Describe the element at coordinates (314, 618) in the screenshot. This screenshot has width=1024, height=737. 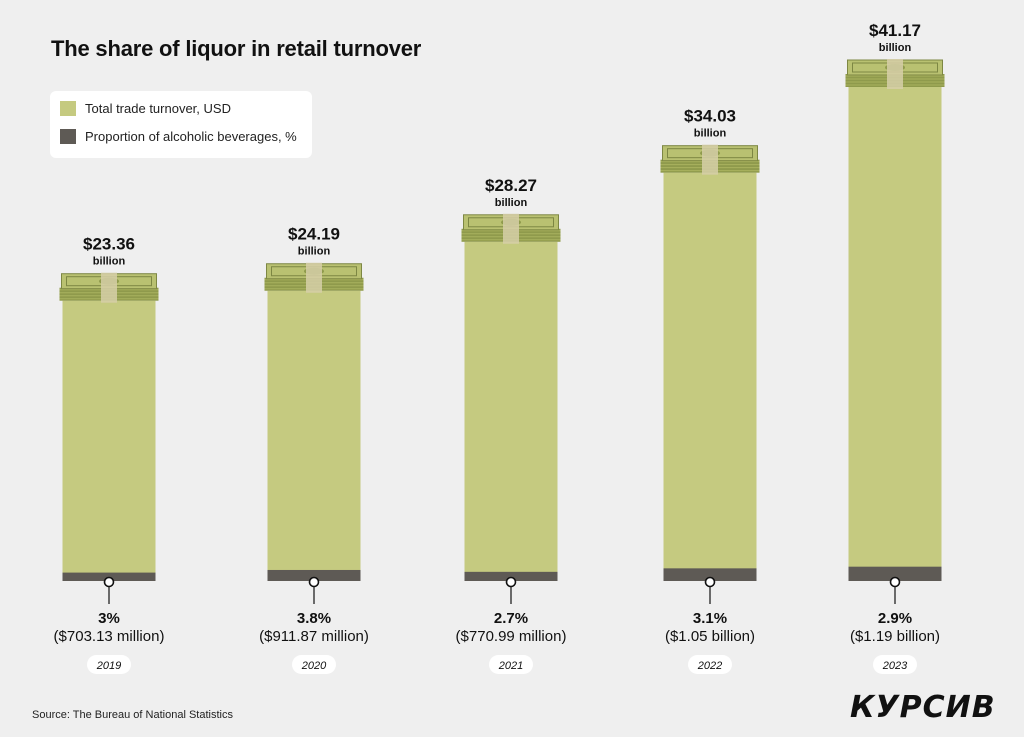
I see `share-percent-label: 3.8%` at that location.